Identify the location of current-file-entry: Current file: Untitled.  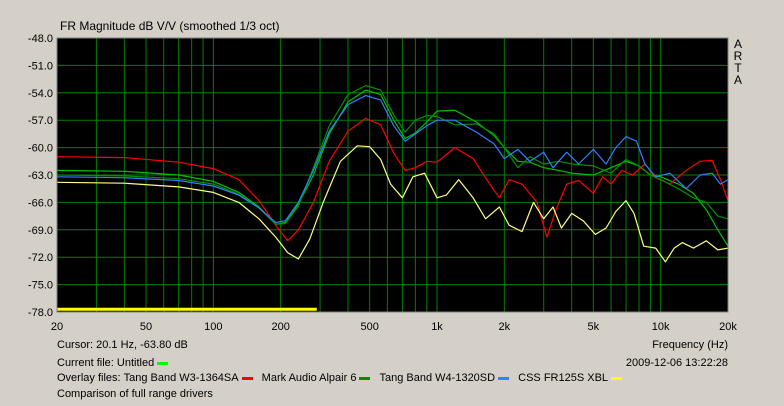
(115, 363).